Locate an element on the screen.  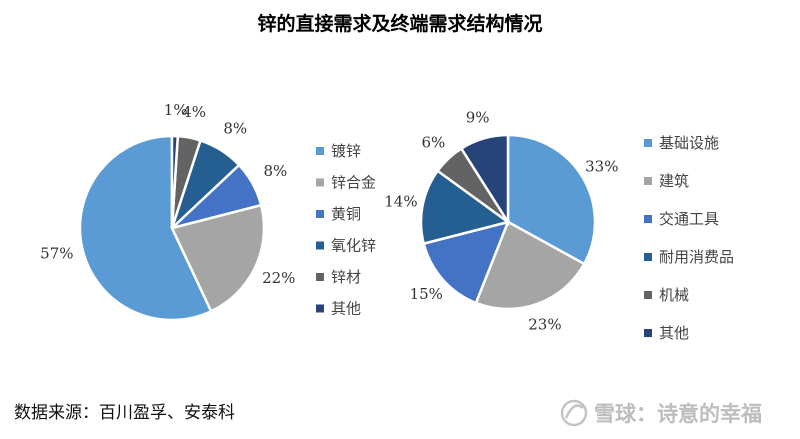
pie-data-label: 6% is located at coordinates (433, 143).